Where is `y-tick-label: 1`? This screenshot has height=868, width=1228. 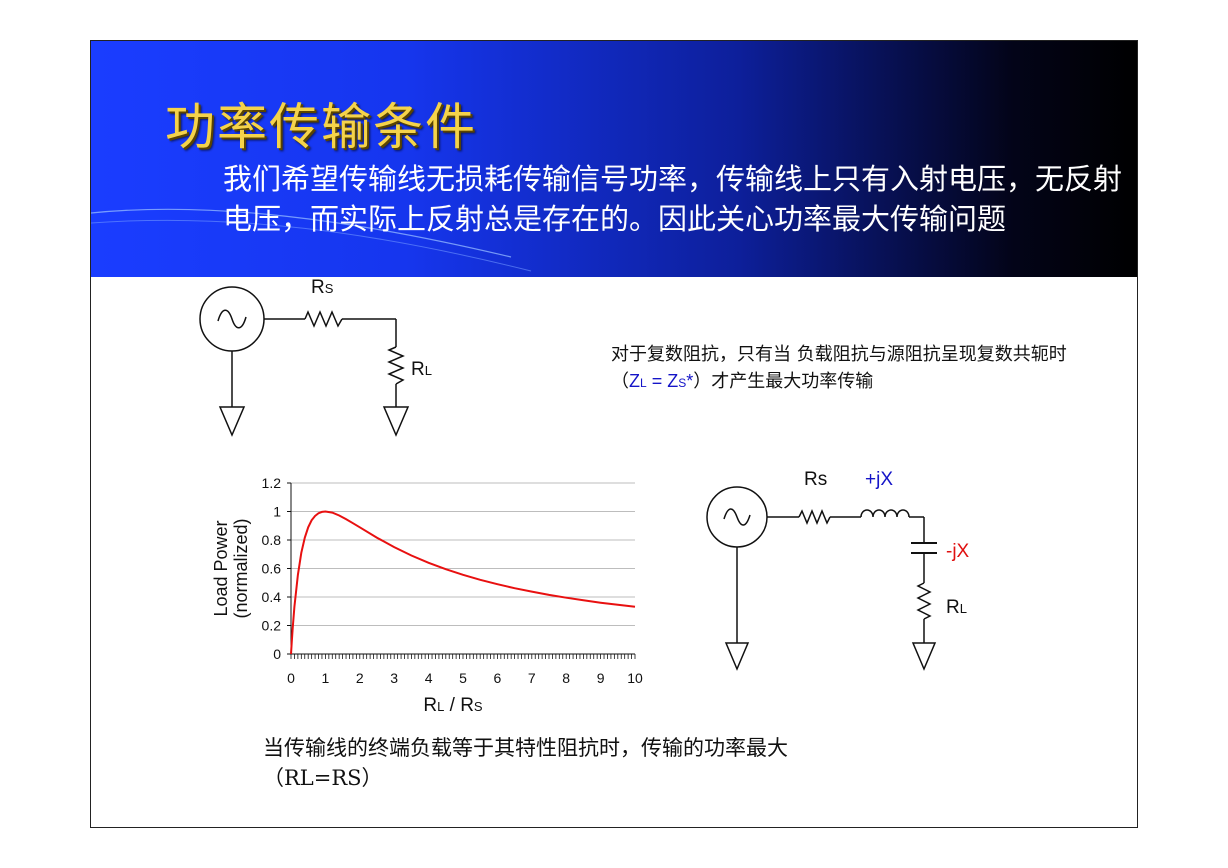
y-tick-label: 1 is located at coordinates (277, 512).